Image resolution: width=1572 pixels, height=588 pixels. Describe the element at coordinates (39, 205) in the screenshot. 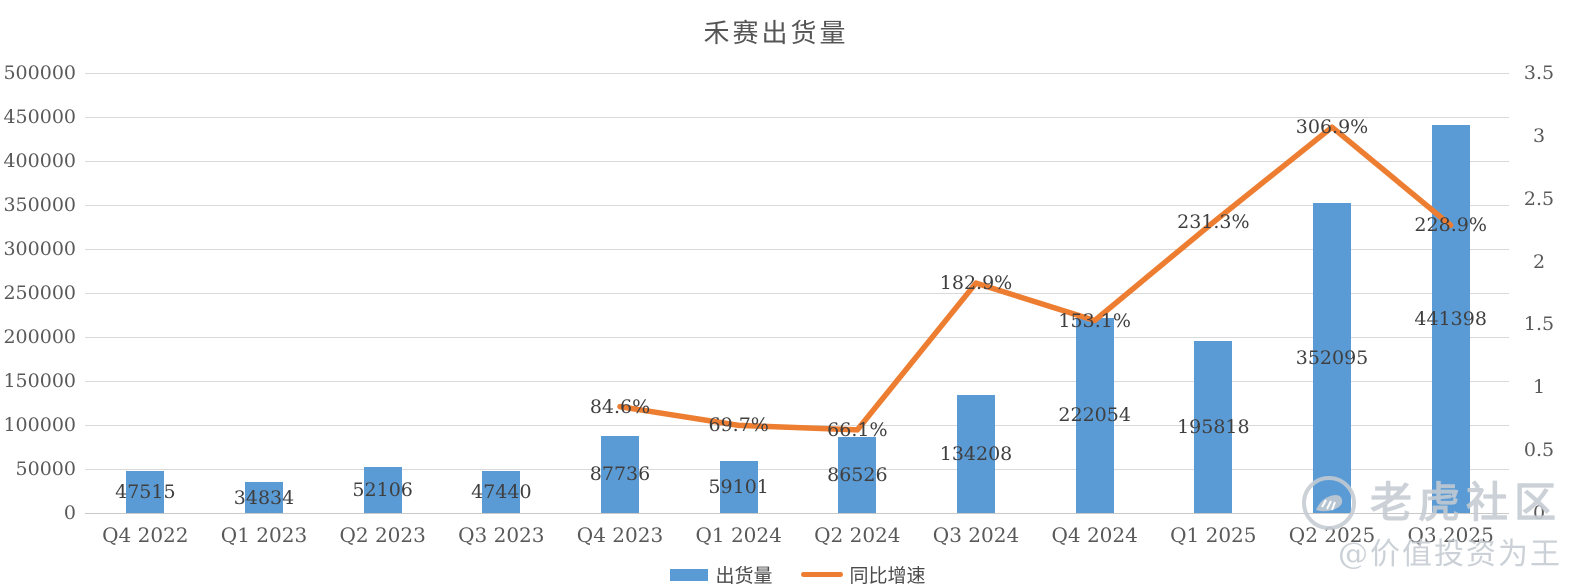

I see `y-axis-tick-label: 350000` at that location.